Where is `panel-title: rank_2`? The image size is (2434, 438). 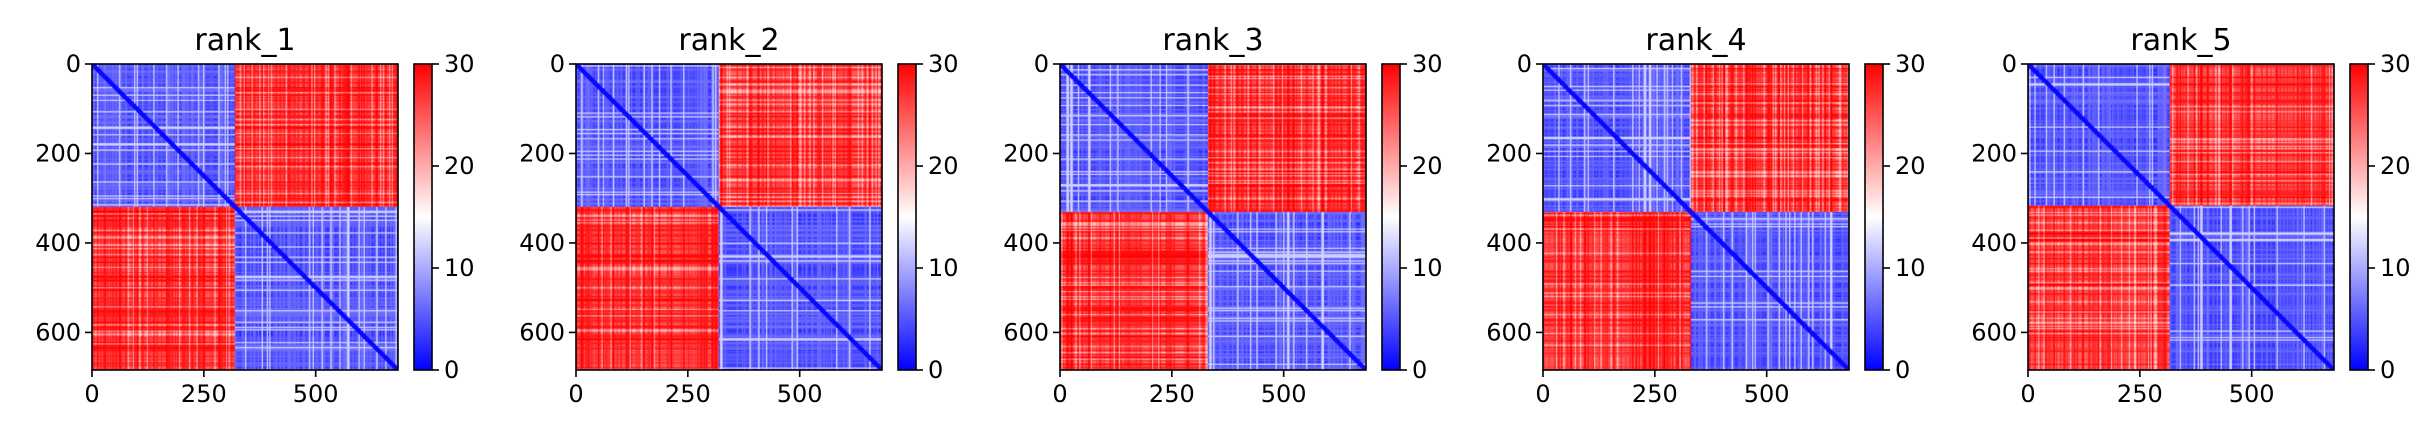
panel-title: rank_2 is located at coordinates (728, 40).